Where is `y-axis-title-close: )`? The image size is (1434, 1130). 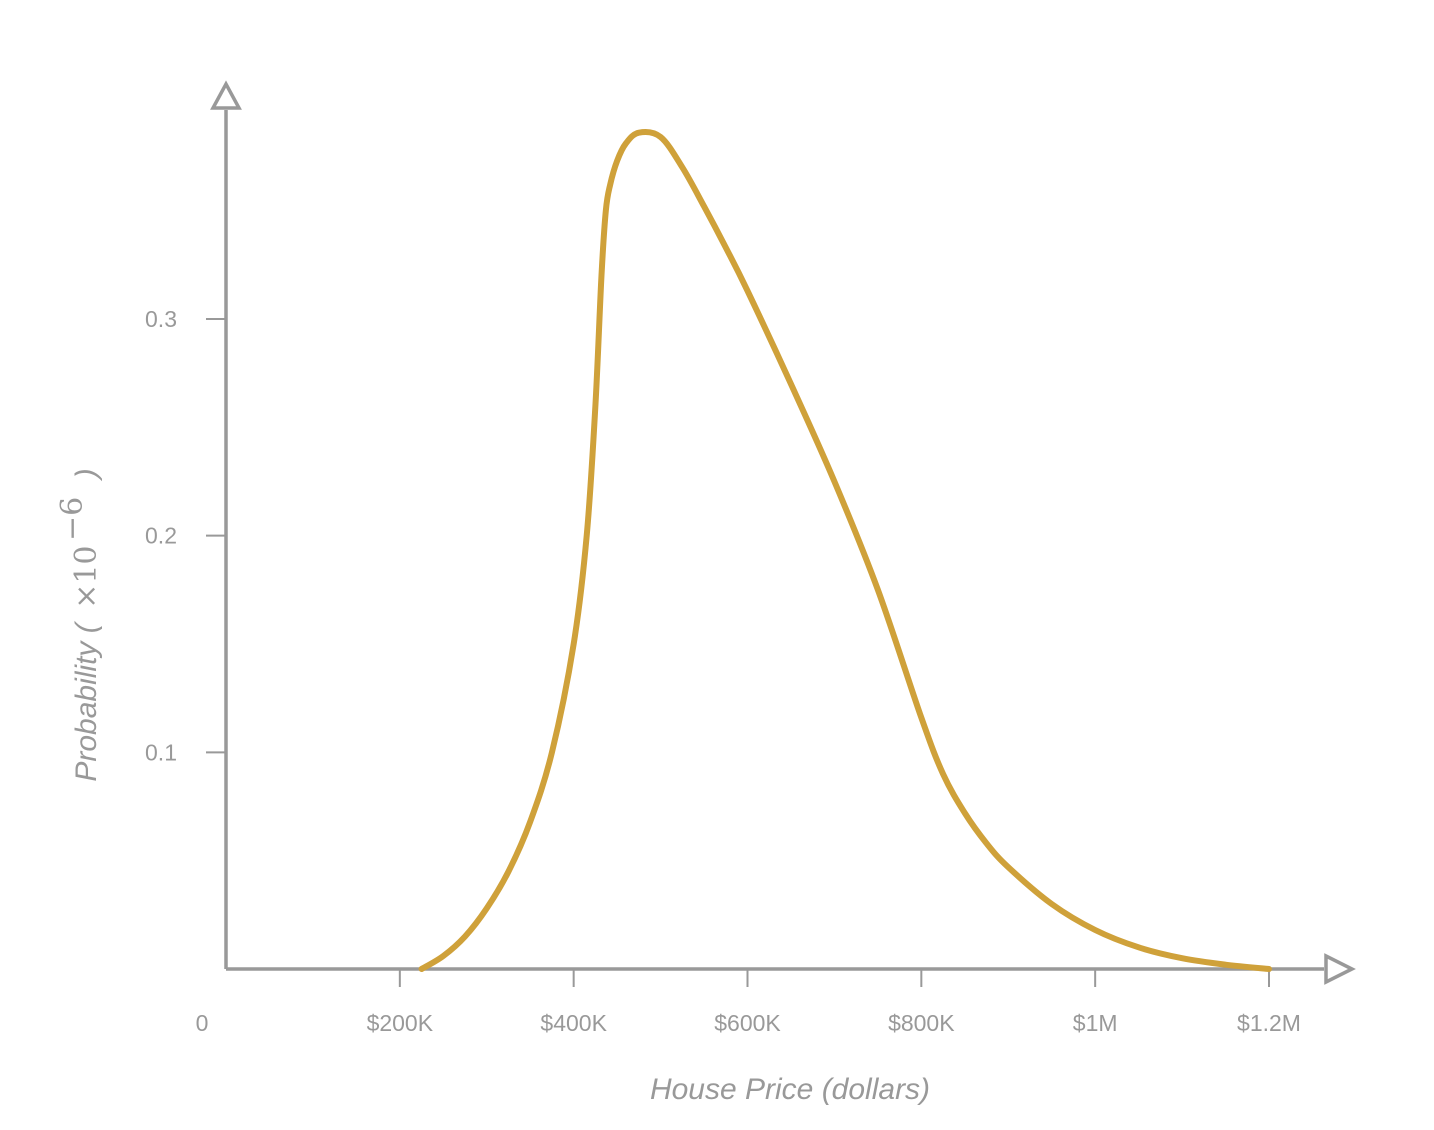
y-axis-title-close: ) is located at coordinates (86, 474).